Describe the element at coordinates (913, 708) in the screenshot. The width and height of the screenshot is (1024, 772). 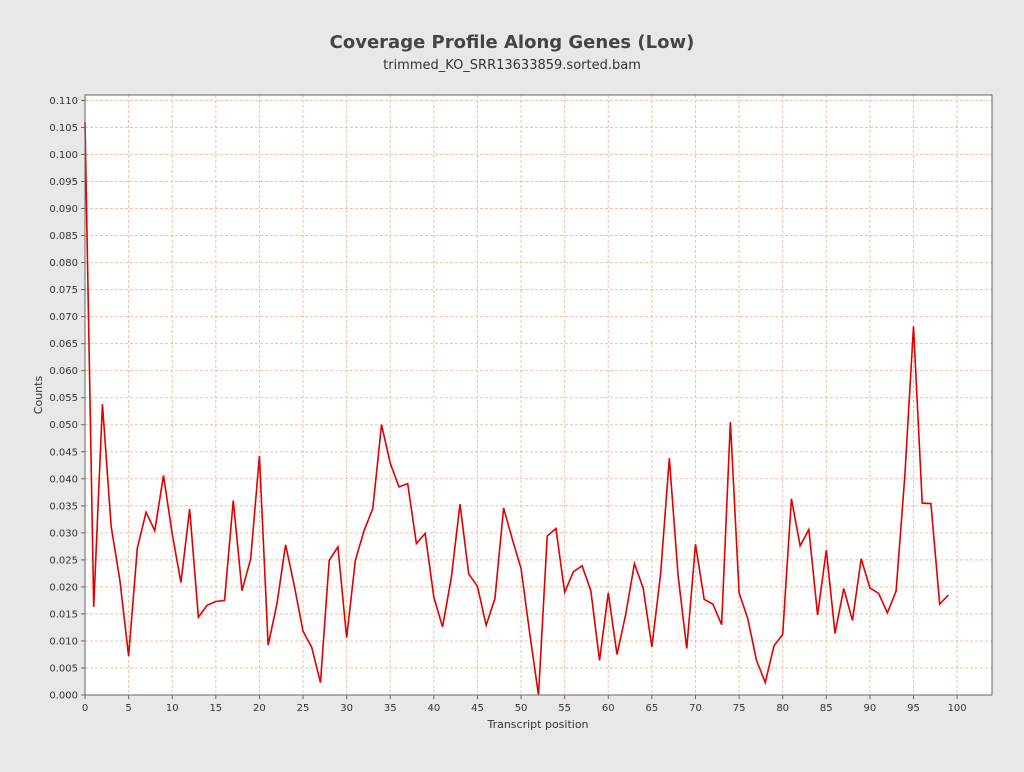
I see `x-tick-label: 95` at that location.